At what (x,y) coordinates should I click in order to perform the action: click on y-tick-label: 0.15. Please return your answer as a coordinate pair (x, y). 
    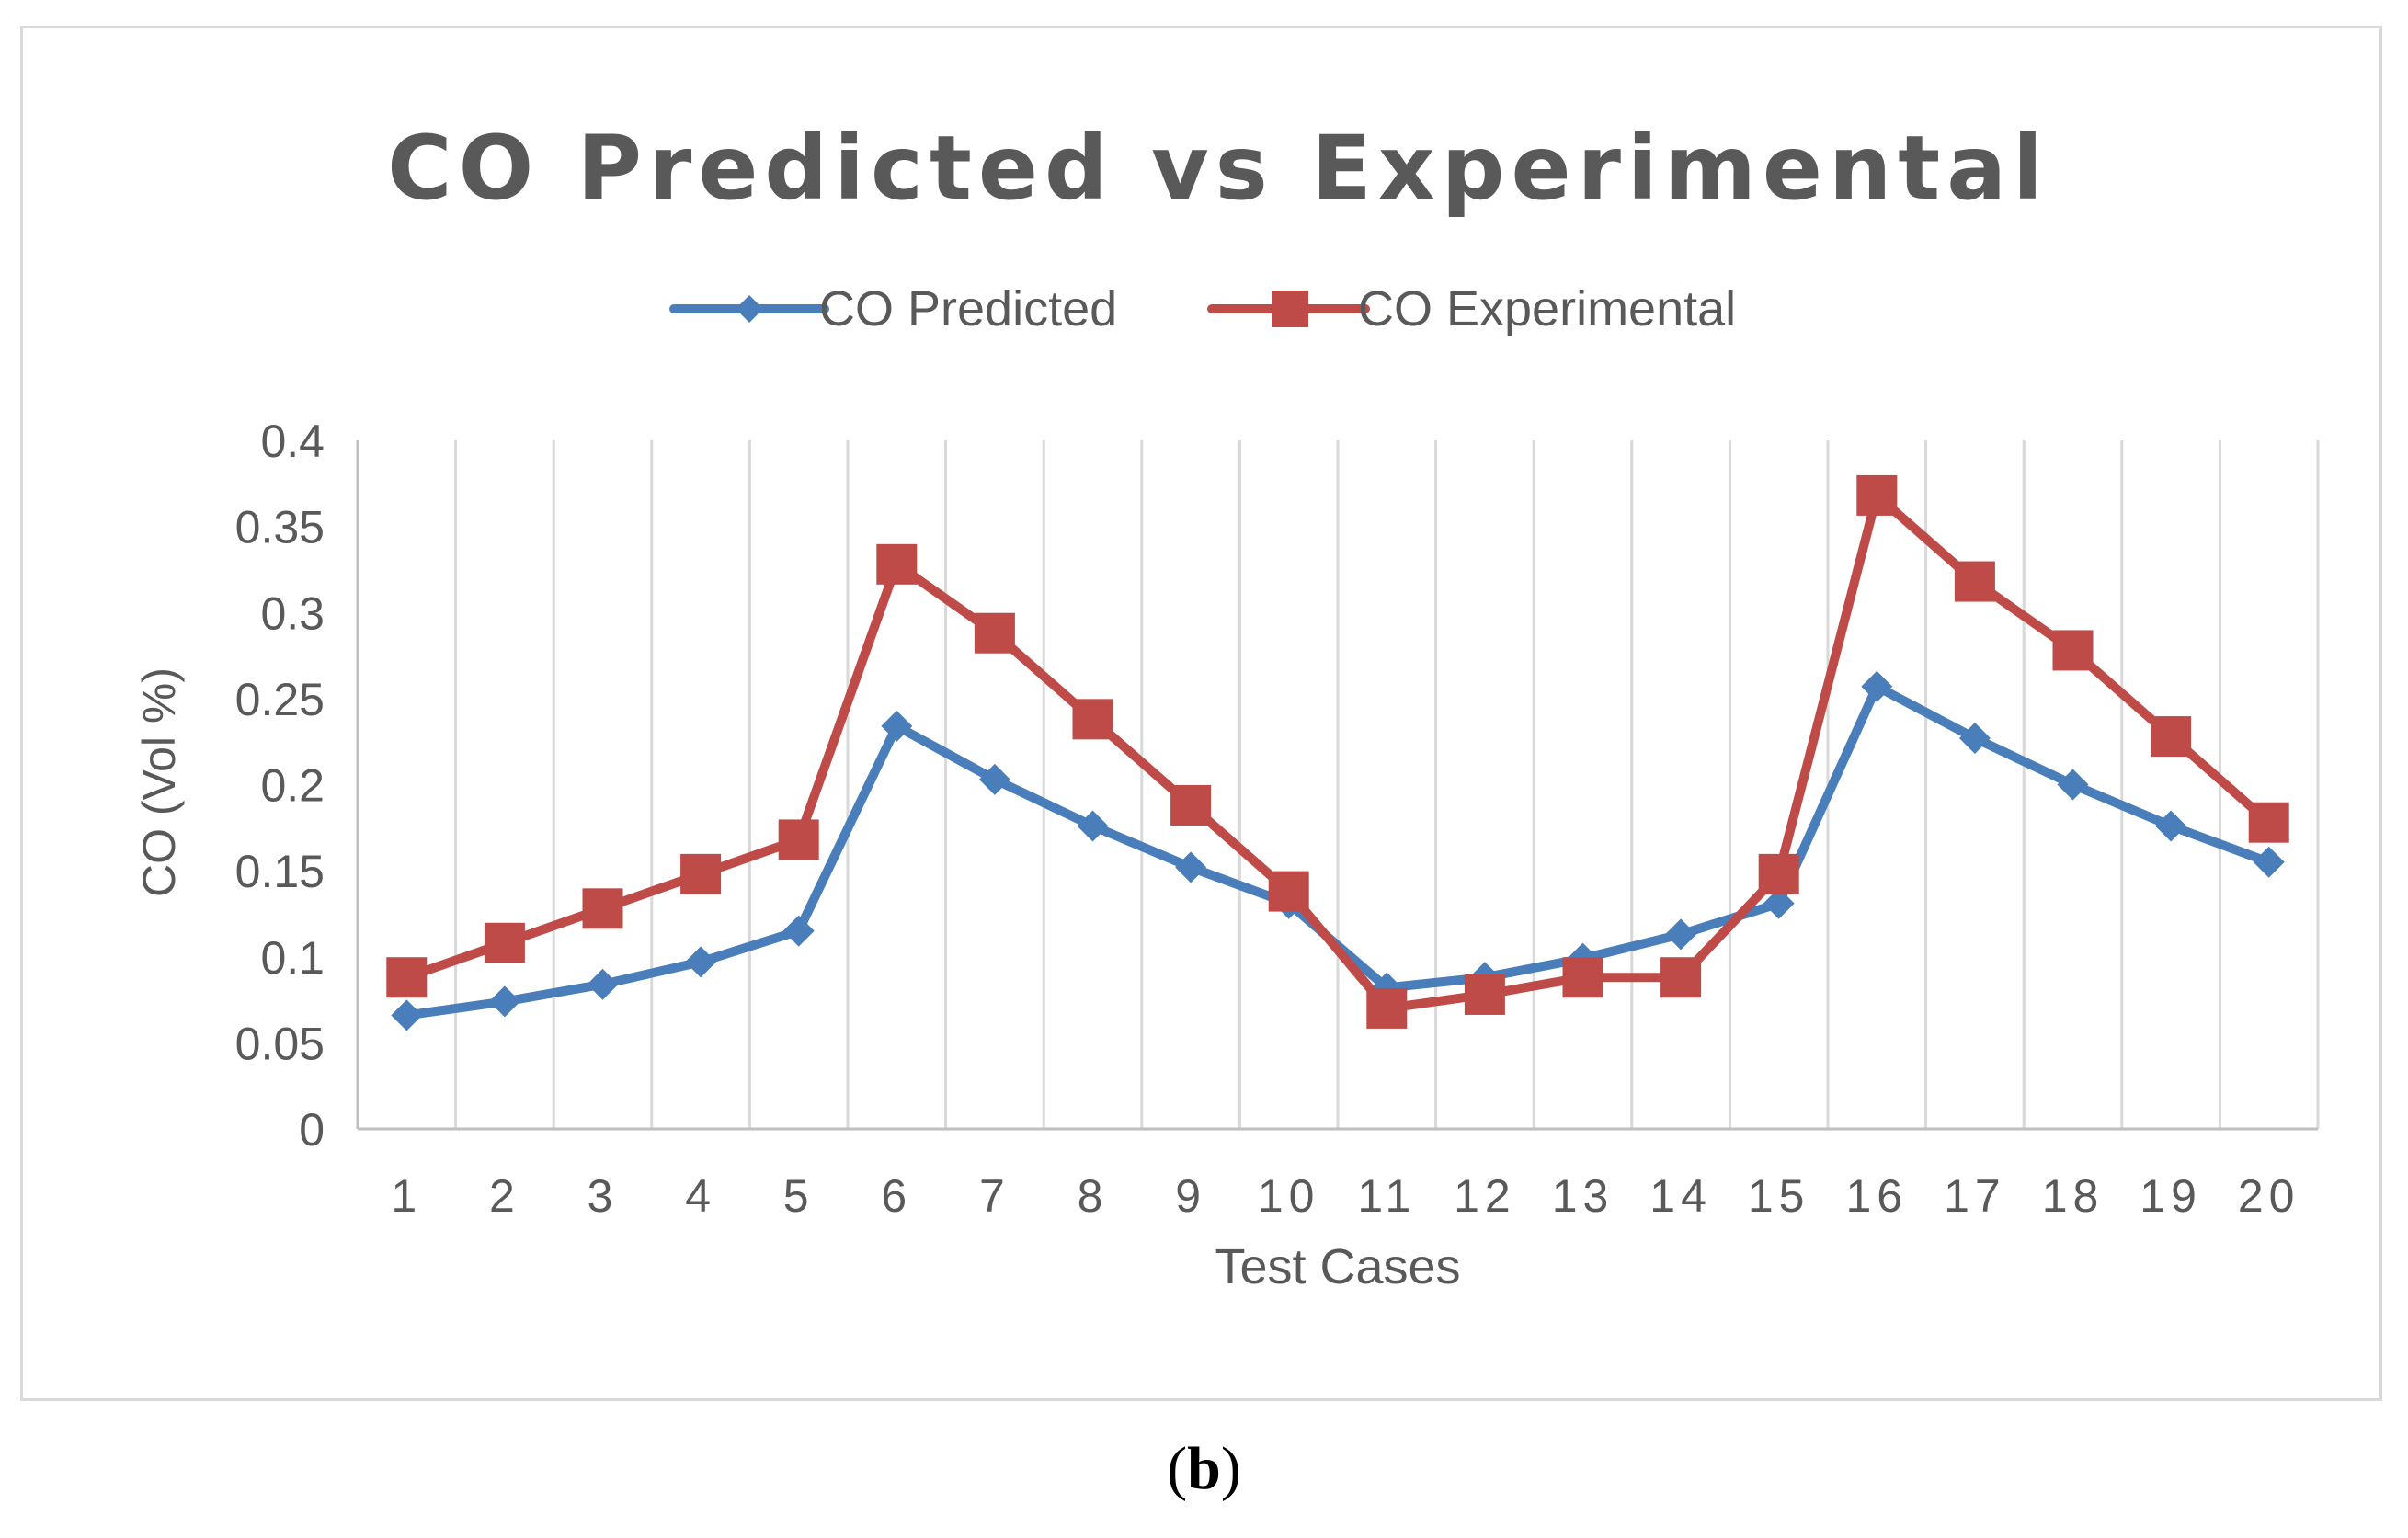
    Looking at the image, I should click on (280, 871).